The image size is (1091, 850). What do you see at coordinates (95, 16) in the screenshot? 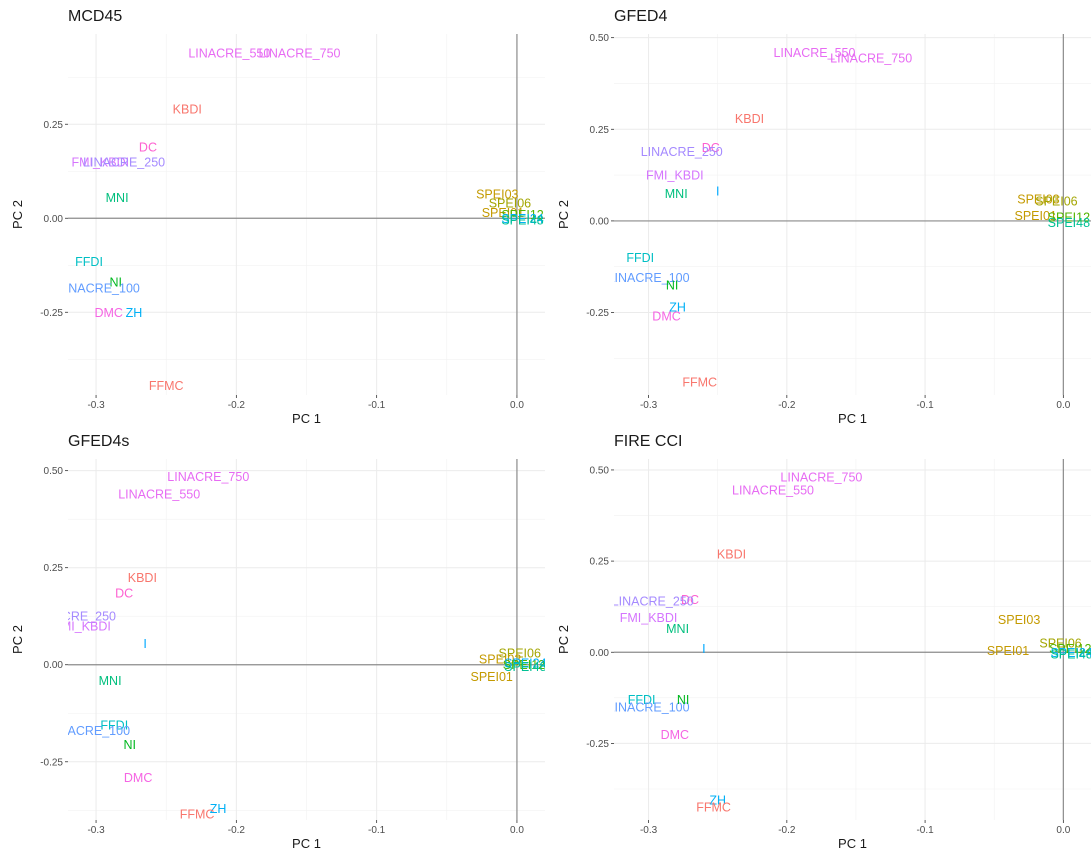
I see `chart-title: MCD45` at bounding box center [95, 16].